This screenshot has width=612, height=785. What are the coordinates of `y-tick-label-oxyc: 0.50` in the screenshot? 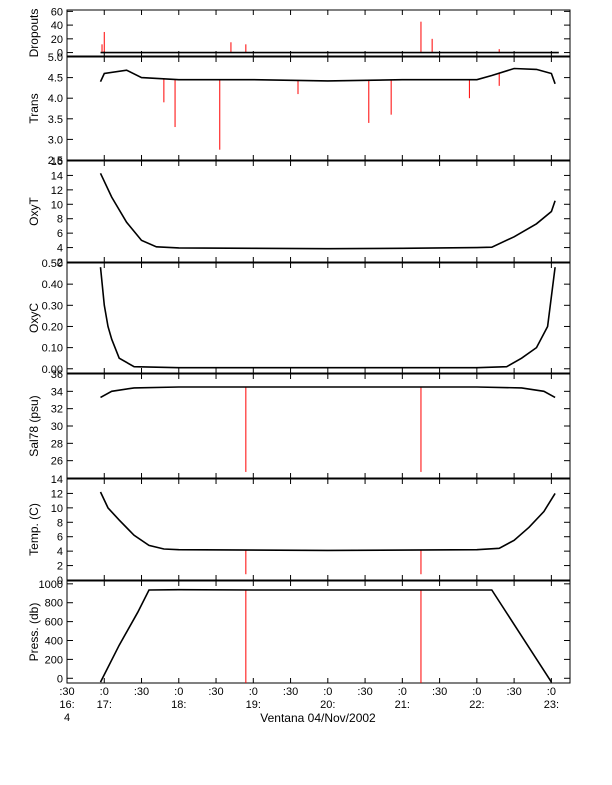 It's located at (52, 264).